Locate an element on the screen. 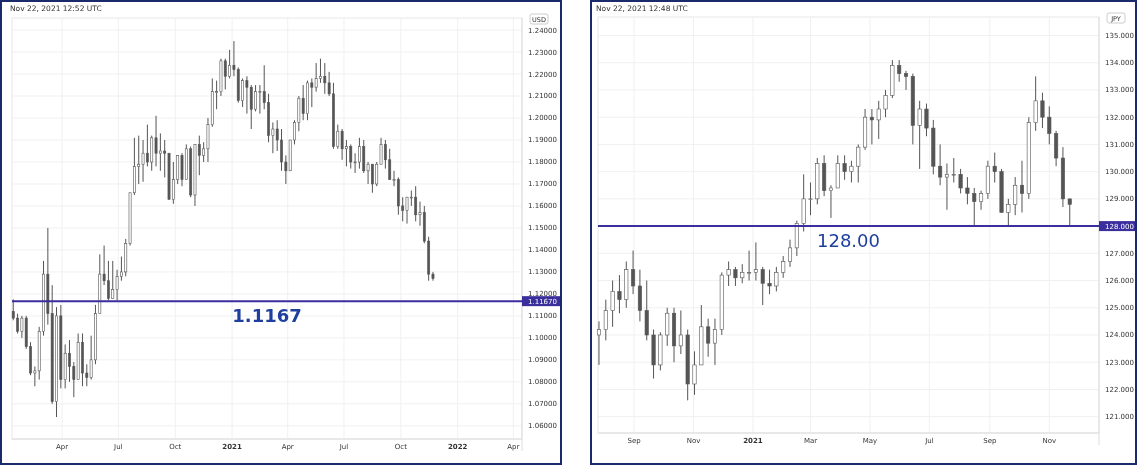  ref-line-label: 1.1167 is located at coordinates (267, 316).